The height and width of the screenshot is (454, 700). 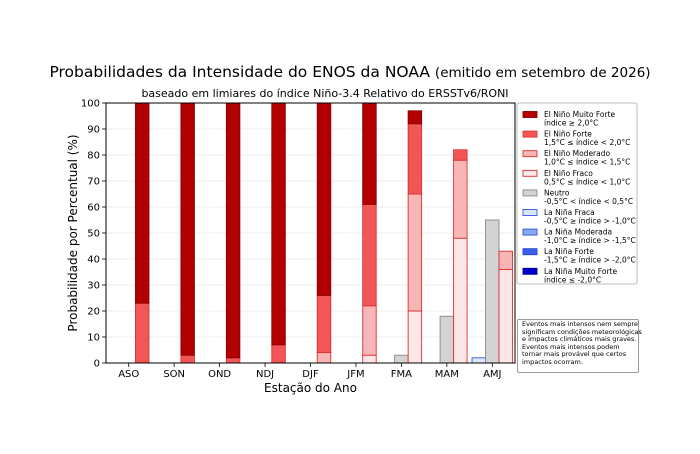 I want to click on bar-el-nino-0-JFM, so click(x=369, y=359).